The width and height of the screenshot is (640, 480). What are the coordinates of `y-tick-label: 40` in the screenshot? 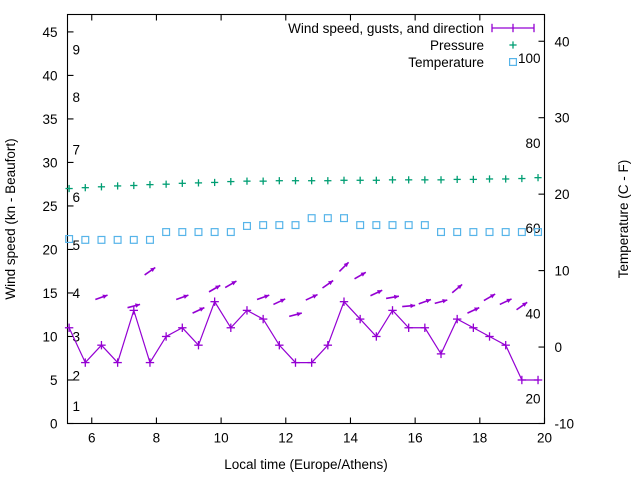 It's located at (49, 75).